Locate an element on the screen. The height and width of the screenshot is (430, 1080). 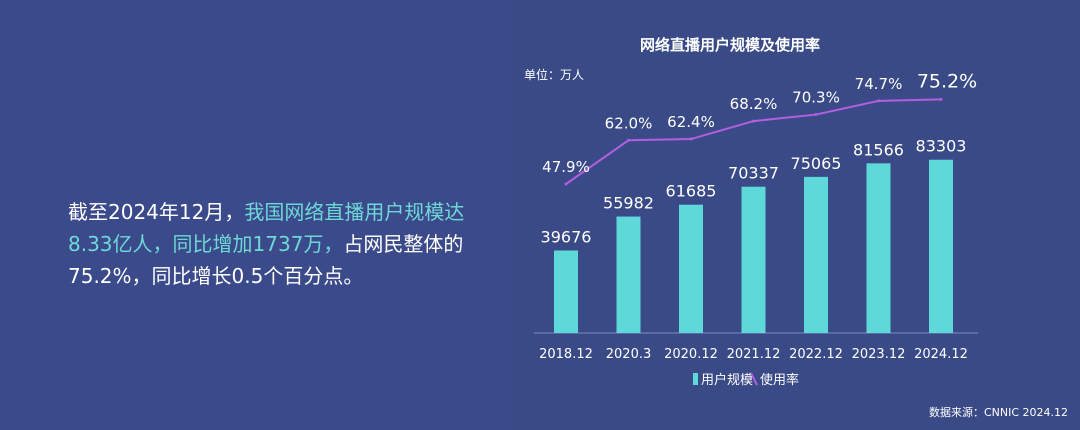
usage-rate-label: 68.2% is located at coordinates (754, 104).